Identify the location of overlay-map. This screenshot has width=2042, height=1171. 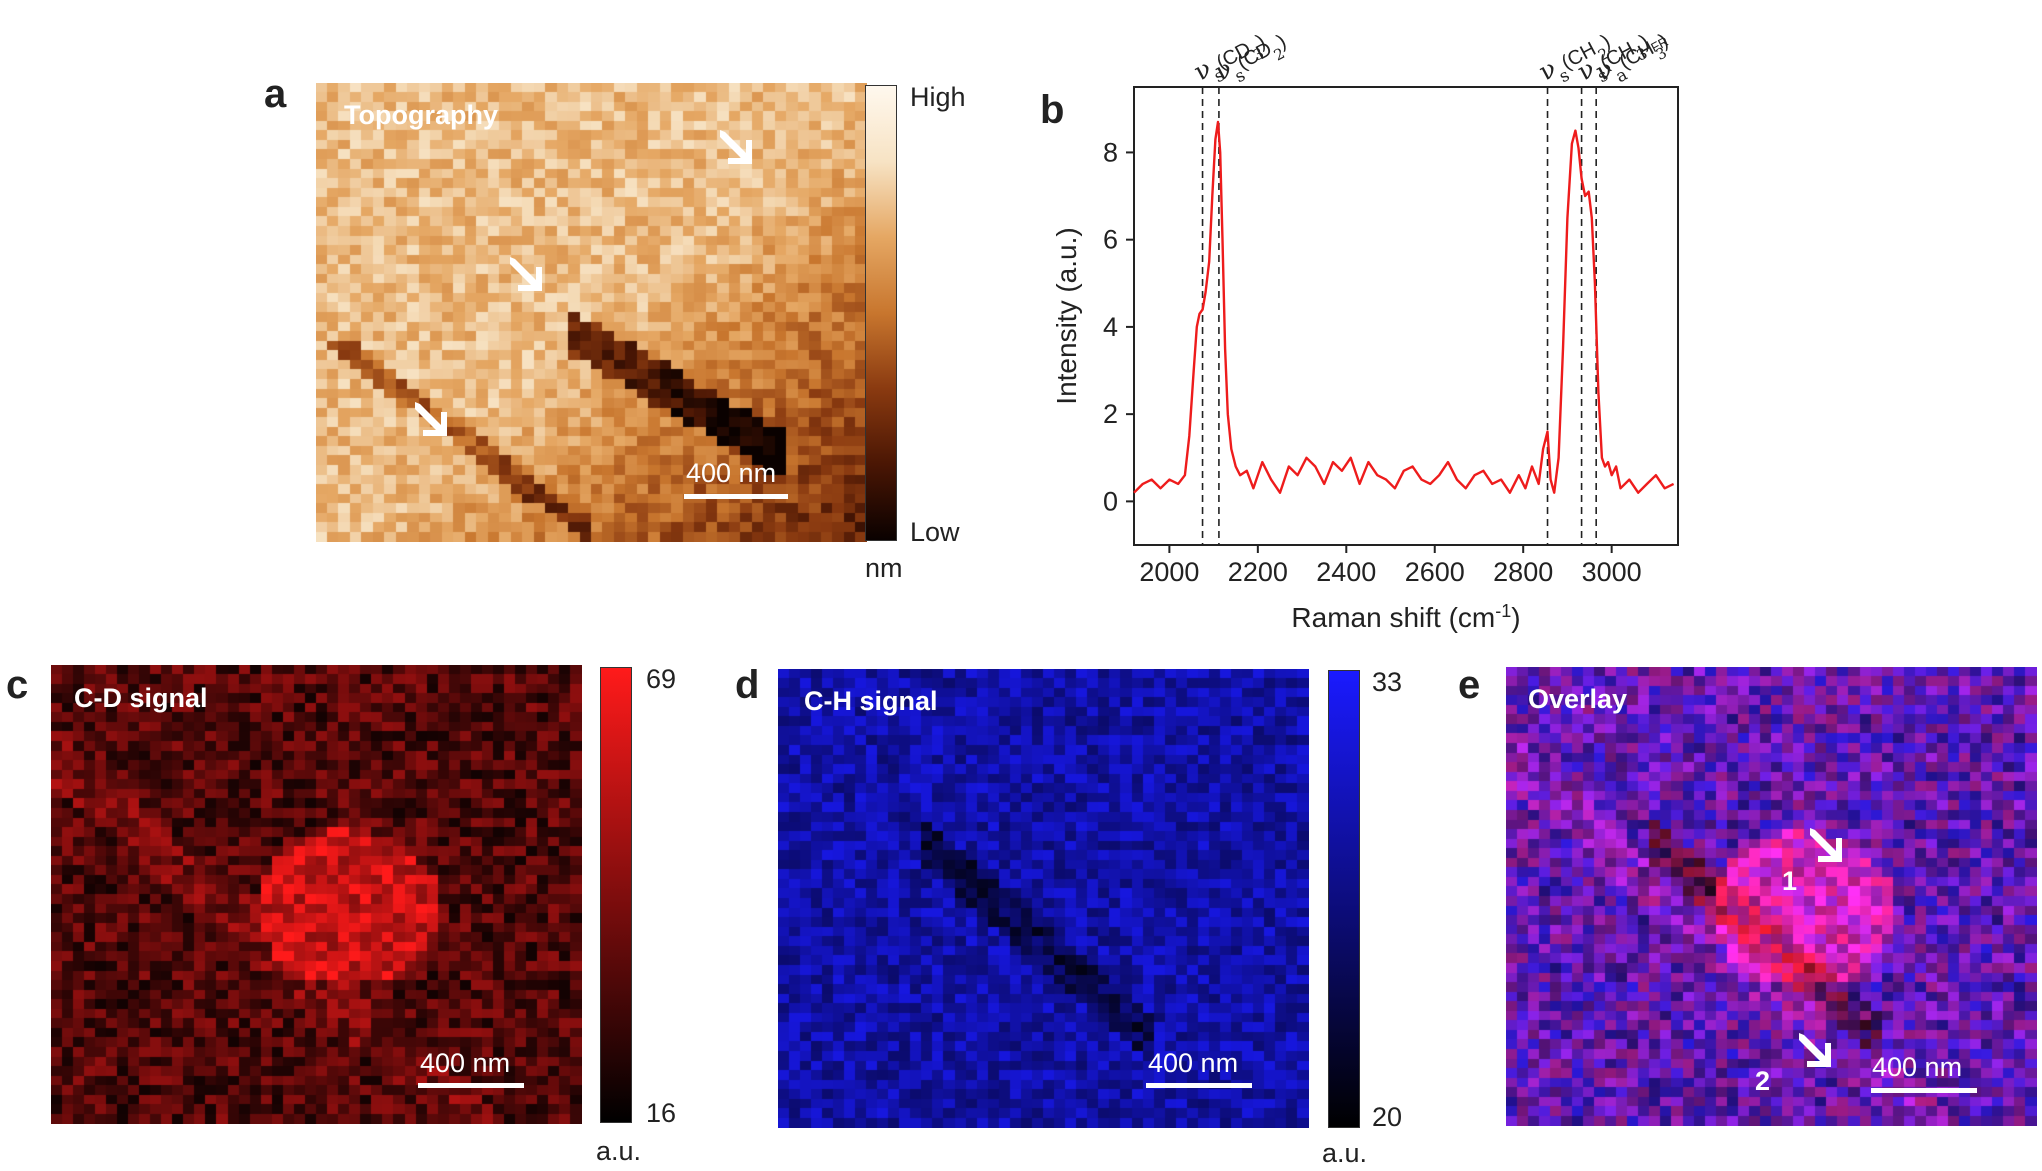
(1771, 896).